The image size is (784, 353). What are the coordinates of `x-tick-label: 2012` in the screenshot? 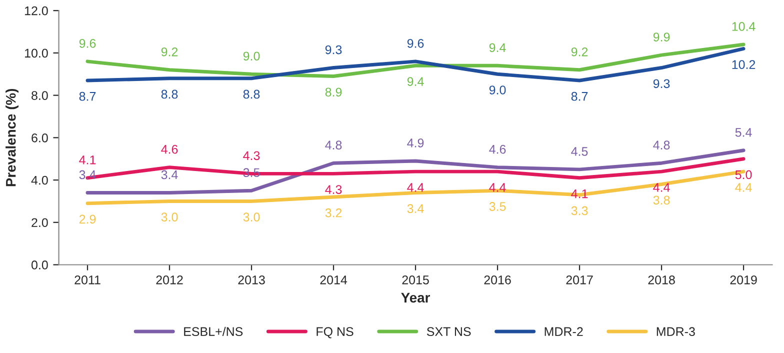 It's located at (169, 279).